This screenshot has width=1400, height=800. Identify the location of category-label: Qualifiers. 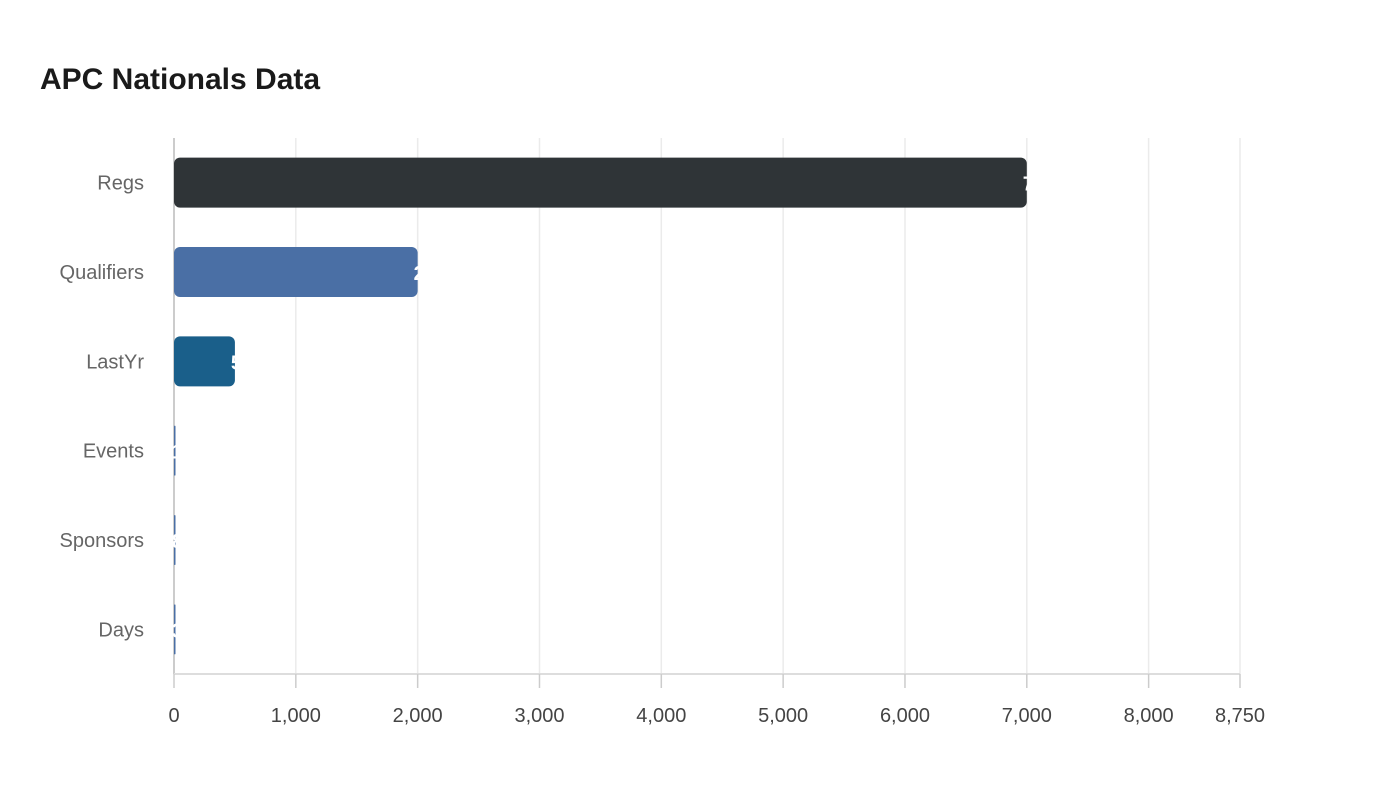
(102, 273).